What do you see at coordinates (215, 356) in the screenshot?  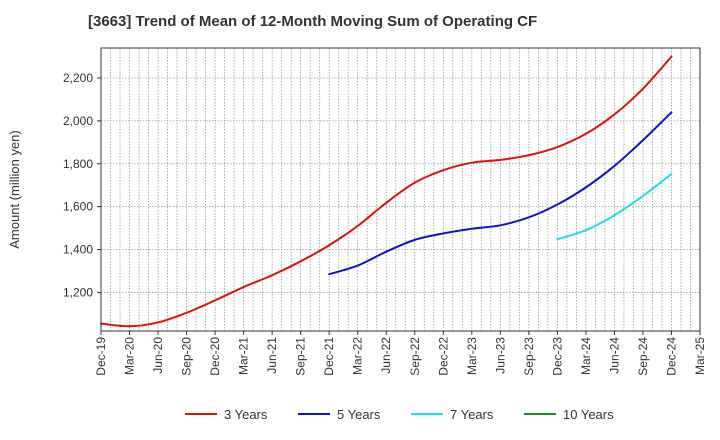 I see `x-tick-label: Dec-20` at bounding box center [215, 356].